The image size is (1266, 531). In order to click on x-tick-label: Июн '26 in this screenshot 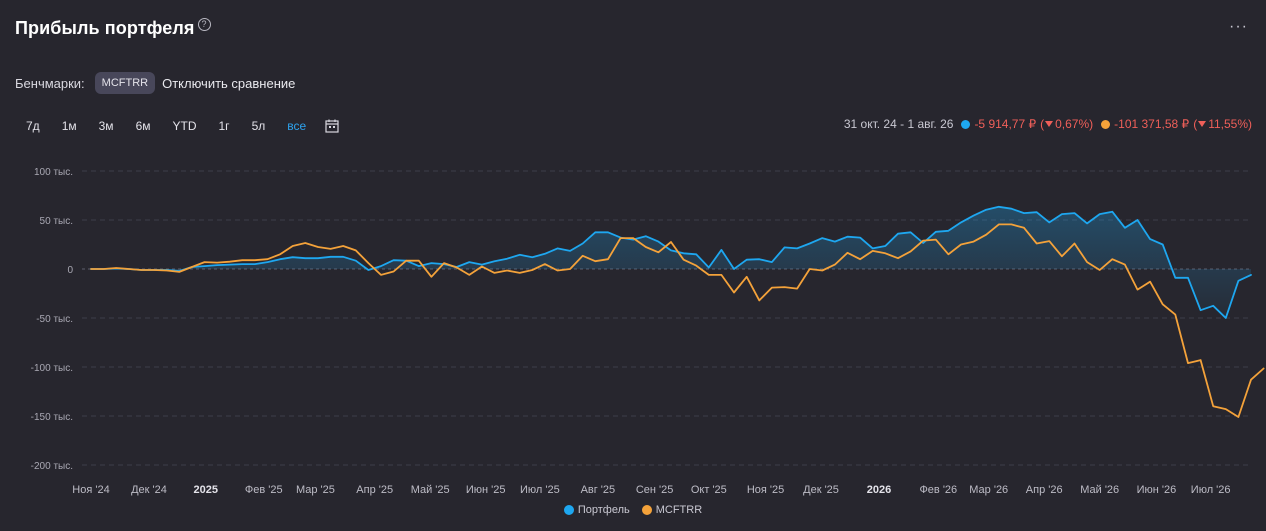, I will do `click(1157, 490)`.